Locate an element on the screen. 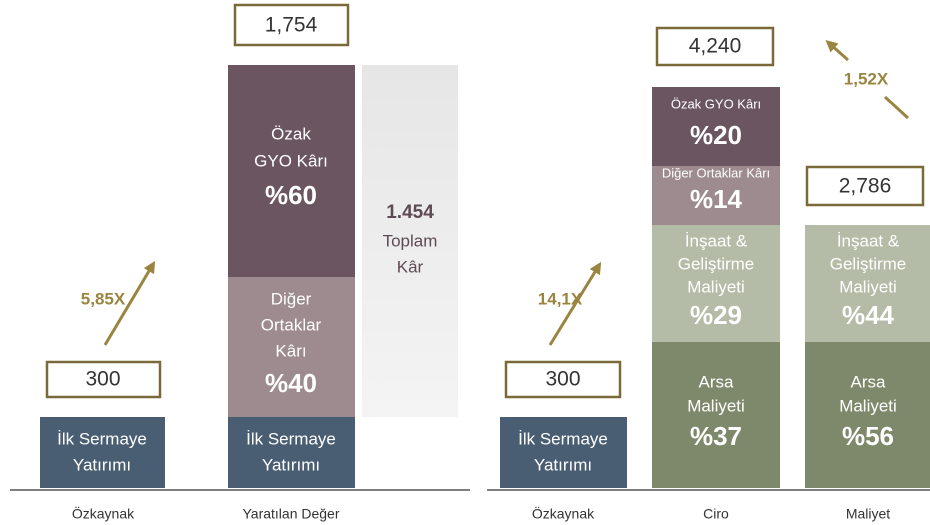 Image resolution: width=930 pixels, height=525 pixels. value: 1,754 is located at coordinates (291, 25).